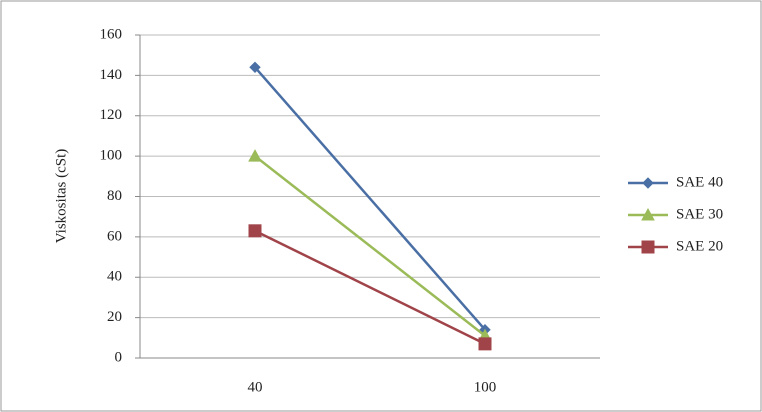 Image resolution: width=762 pixels, height=412 pixels. Describe the element at coordinates (114, 196) in the screenshot. I see `y-tick-label: 80` at that location.